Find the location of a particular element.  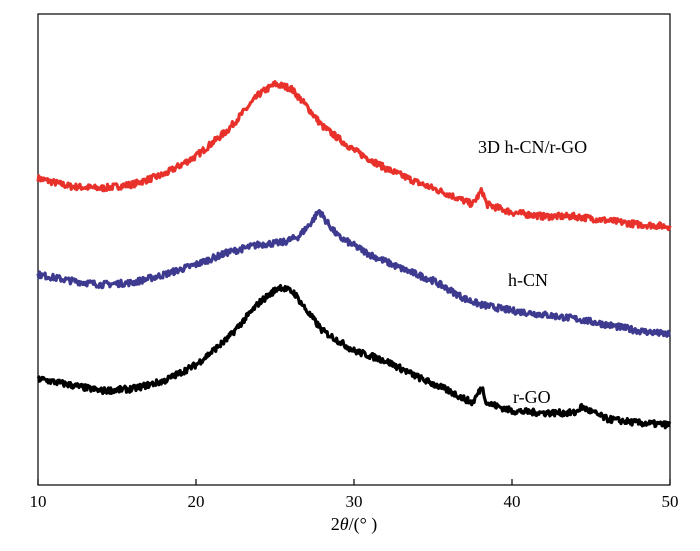

series-label-3d-hcn-rgo: 3D h-CN/r-GO is located at coordinates (532, 147).